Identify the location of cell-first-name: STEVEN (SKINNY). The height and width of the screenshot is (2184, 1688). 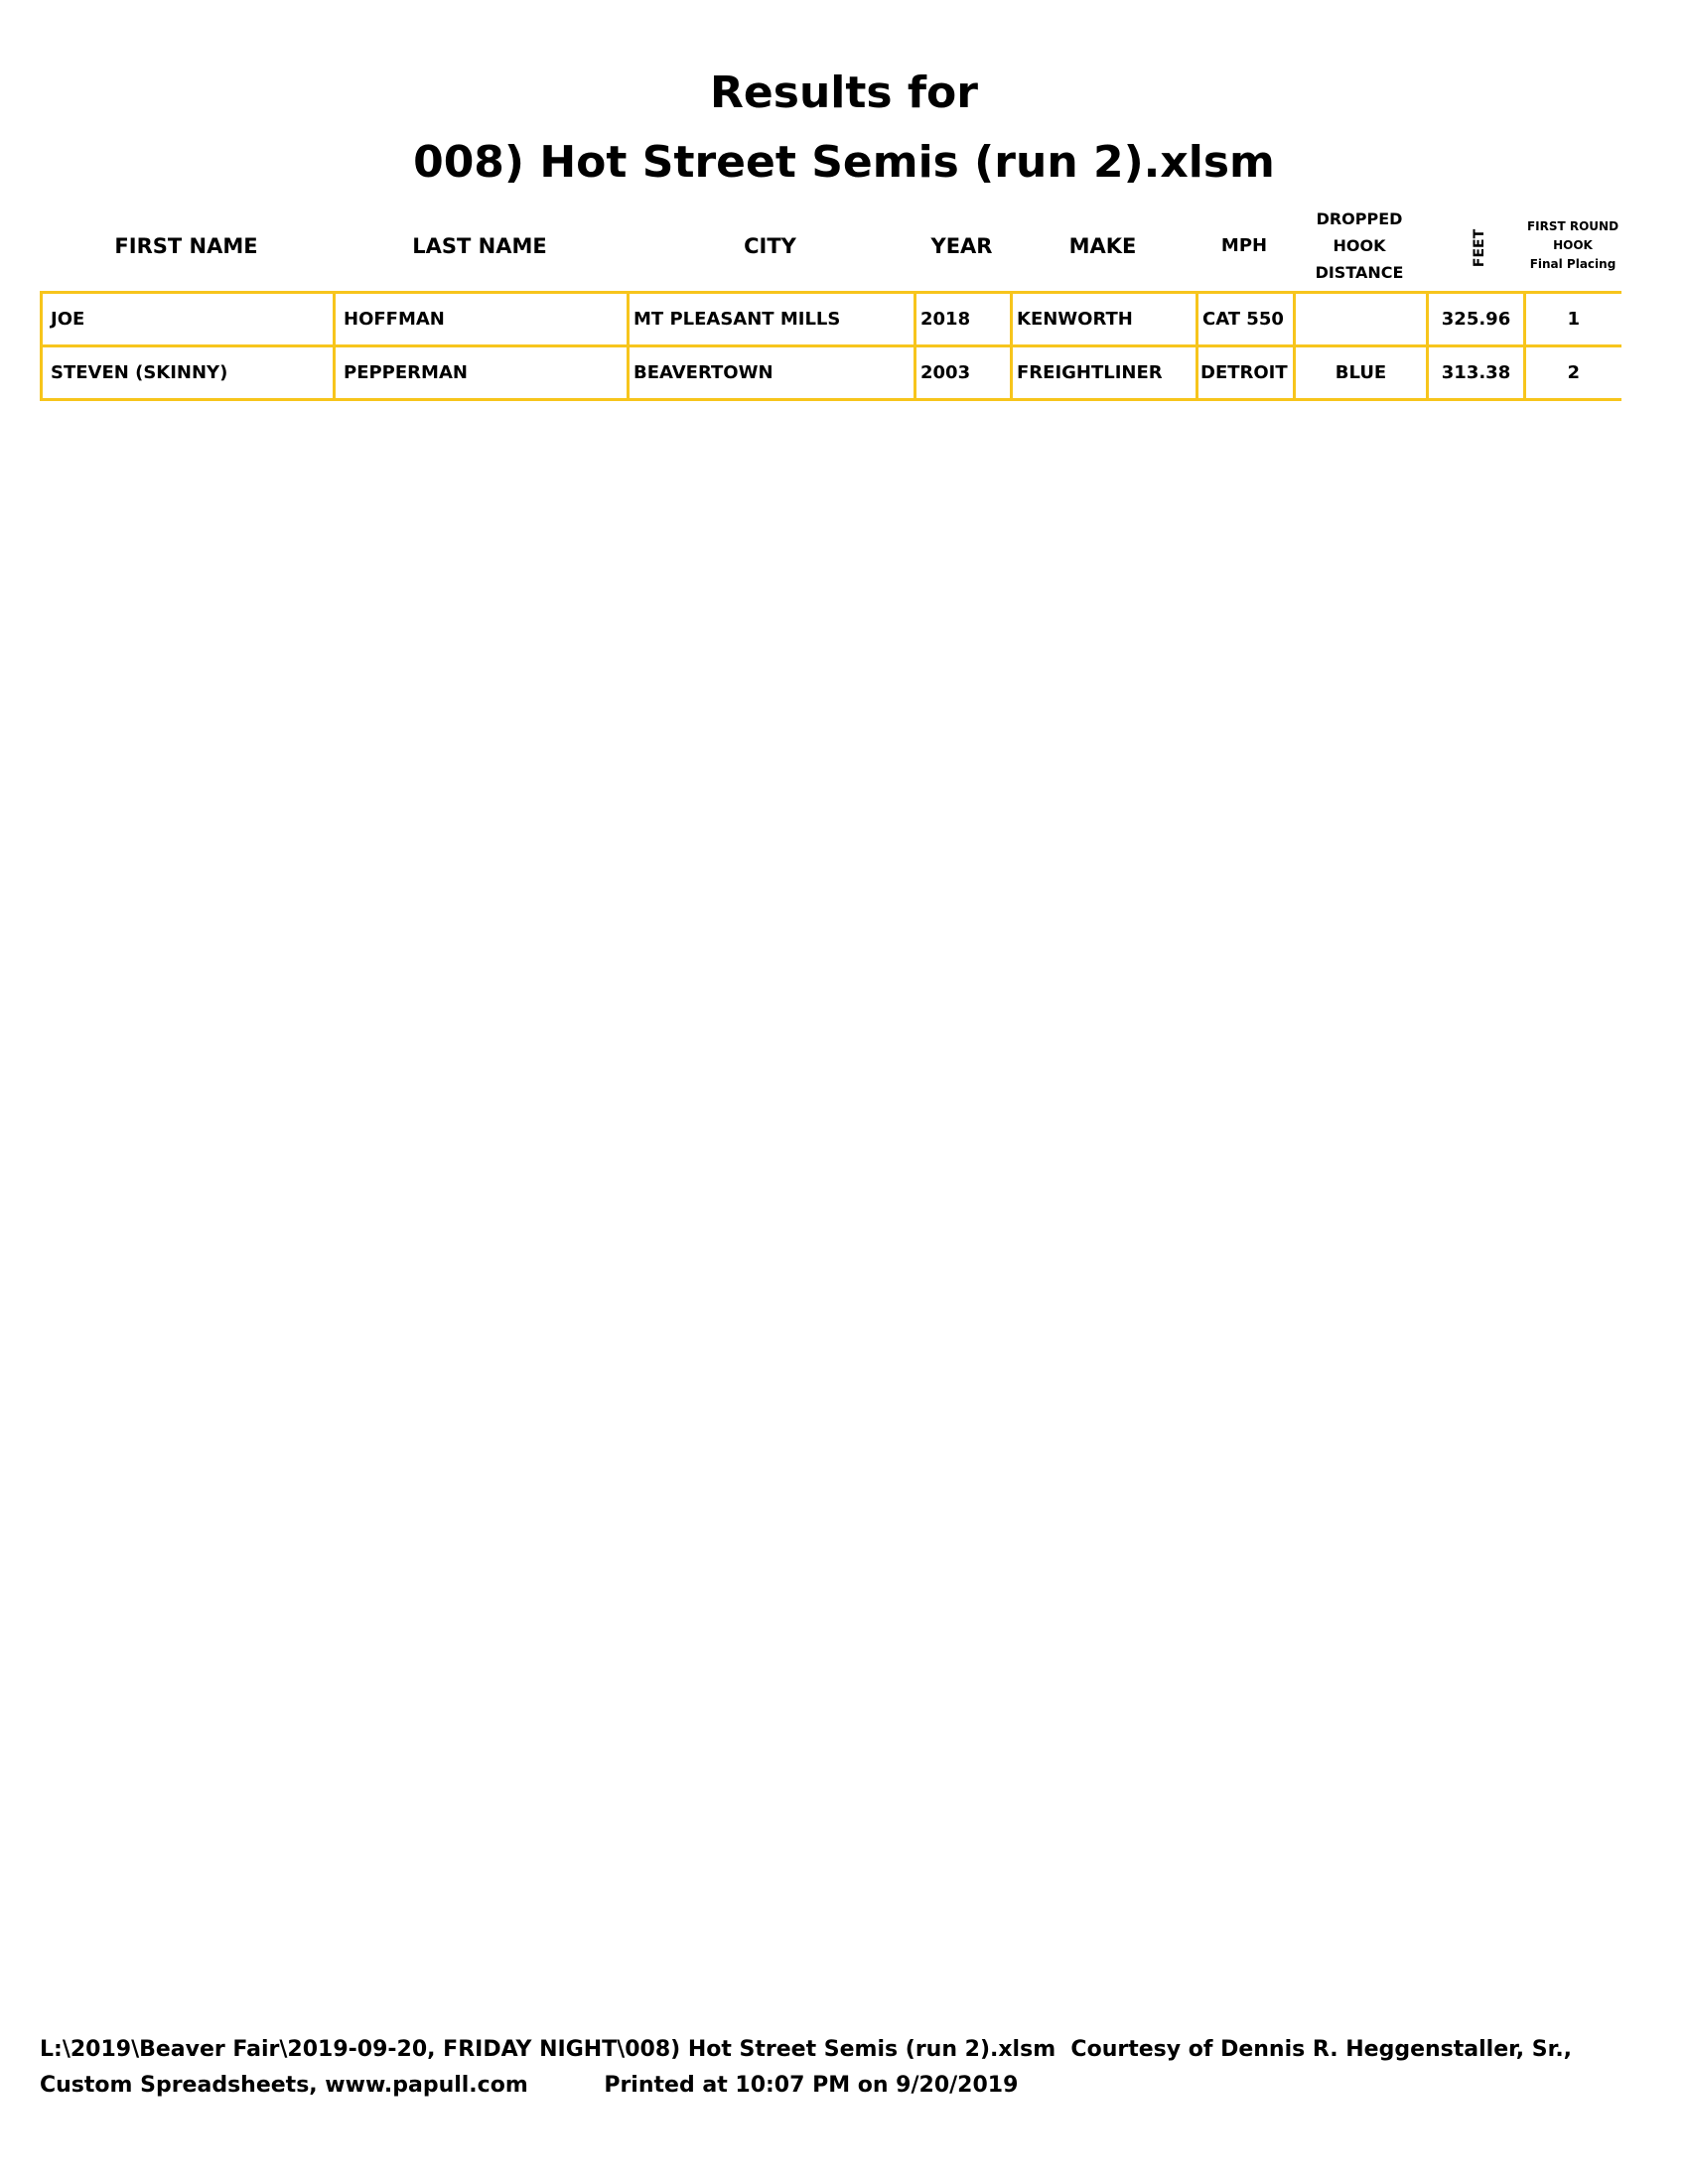
(188, 372).